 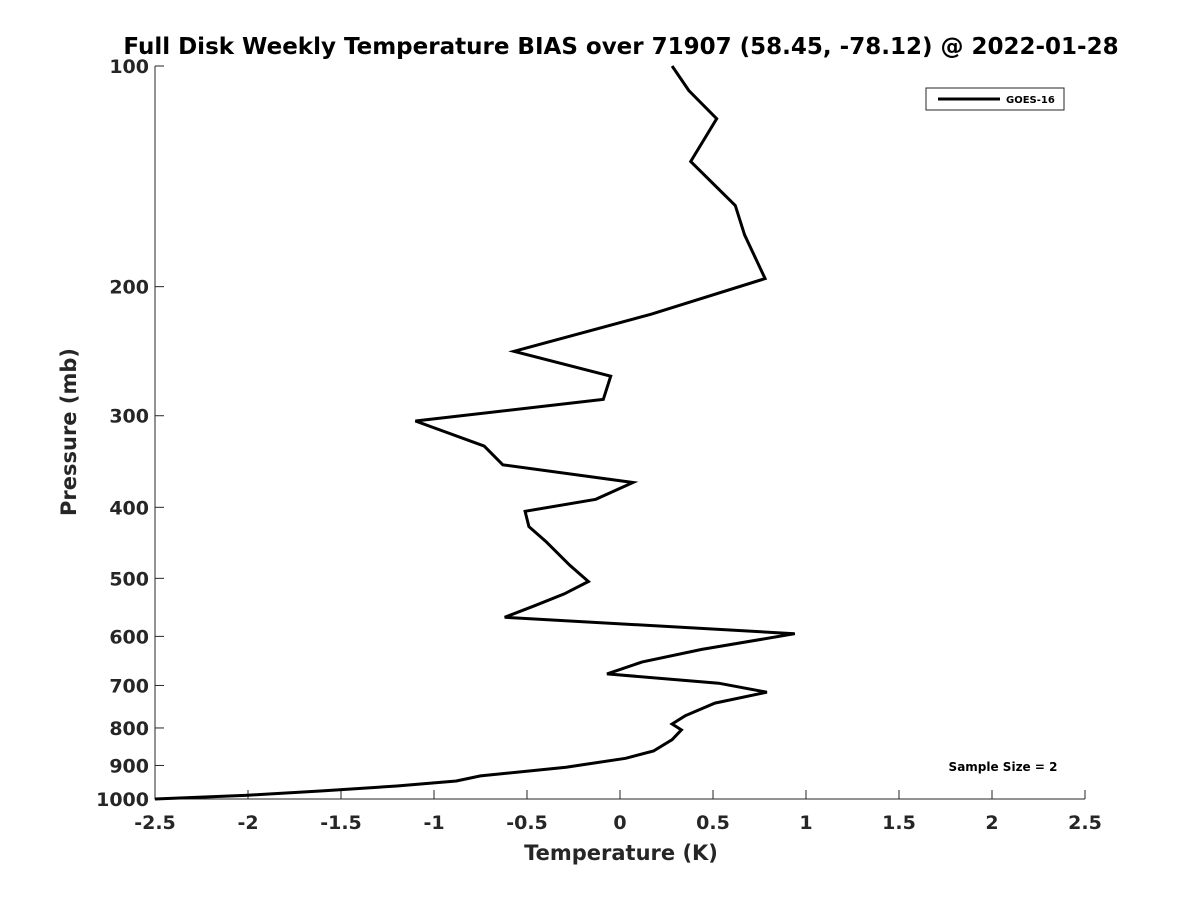 What do you see at coordinates (122, 800) in the screenshot?
I see `y-tick-label: 1000` at bounding box center [122, 800].